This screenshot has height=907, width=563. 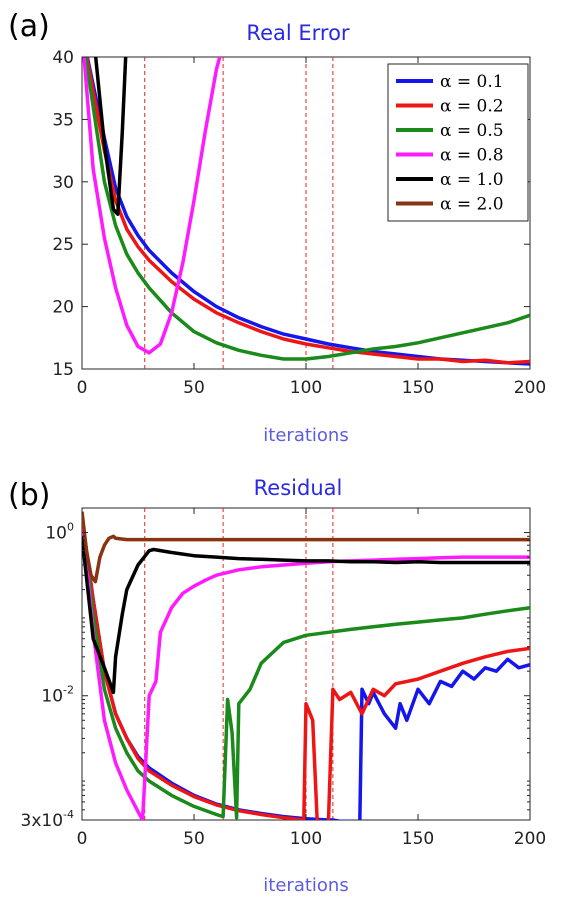 What do you see at coordinates (305, 435) in the screenshot?
I see `chart-a-xlabel: iterations` at bounding box center [305, 435].